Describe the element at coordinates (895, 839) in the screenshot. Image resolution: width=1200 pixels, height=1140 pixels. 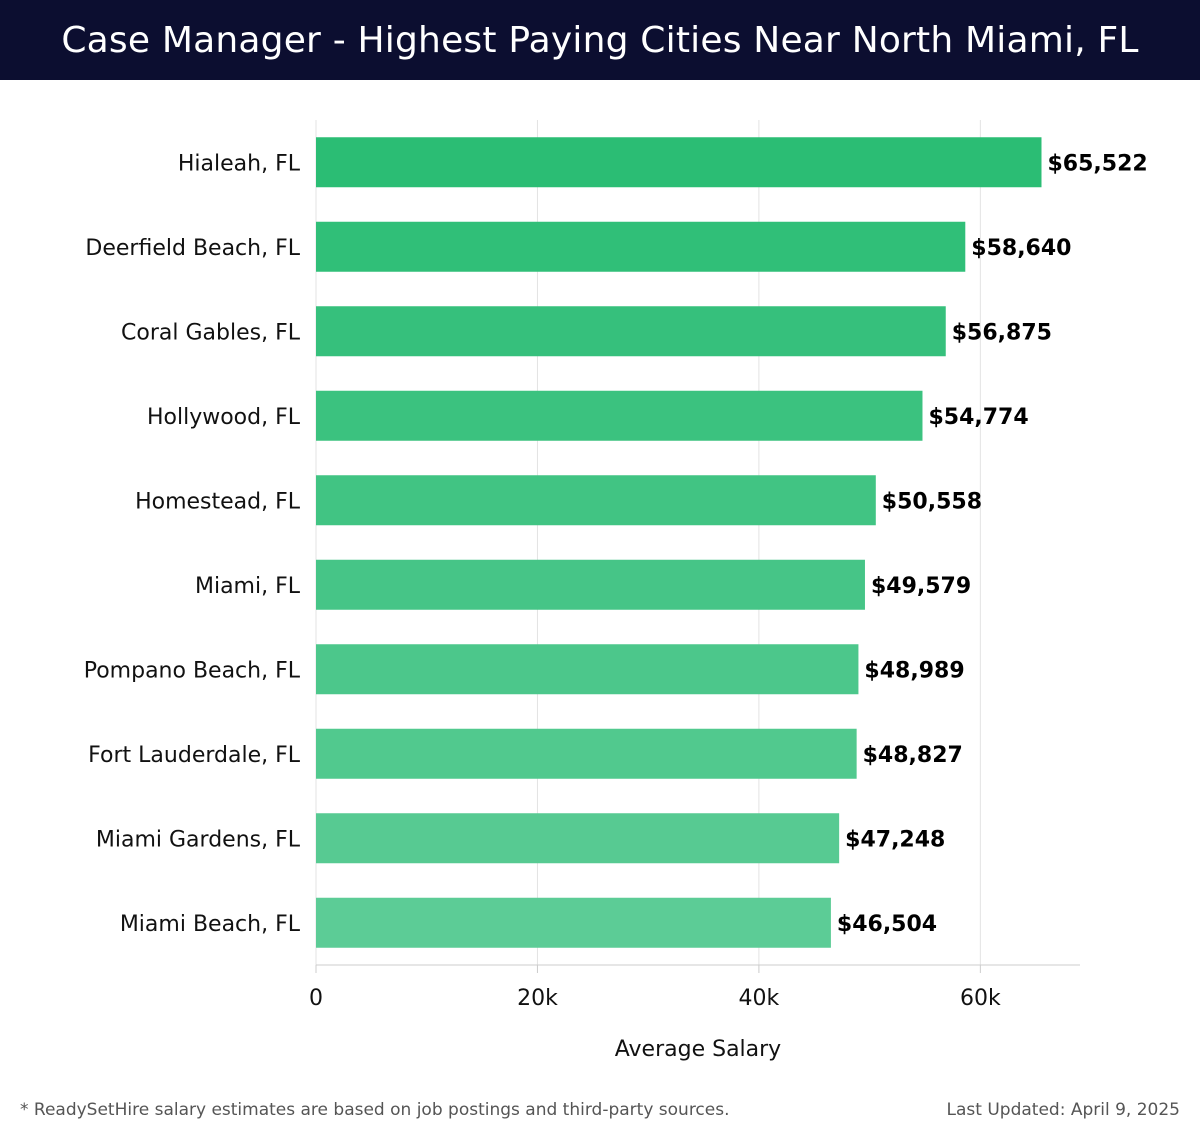
I see `value-label: $47,248` at that location.